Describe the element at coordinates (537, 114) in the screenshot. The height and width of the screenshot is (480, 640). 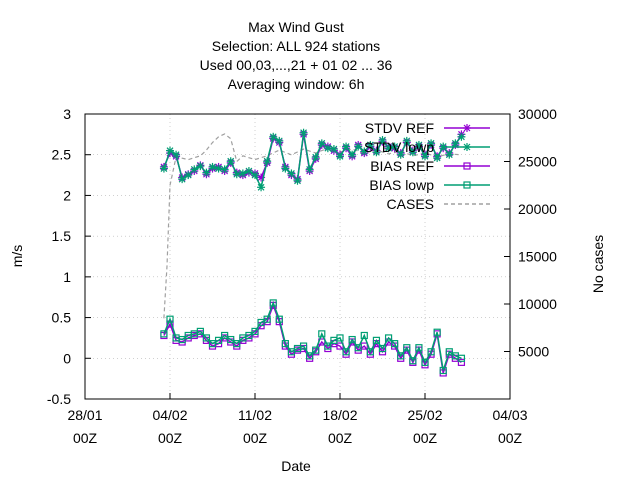
I see `y2-tick-label: 30000` at that location.